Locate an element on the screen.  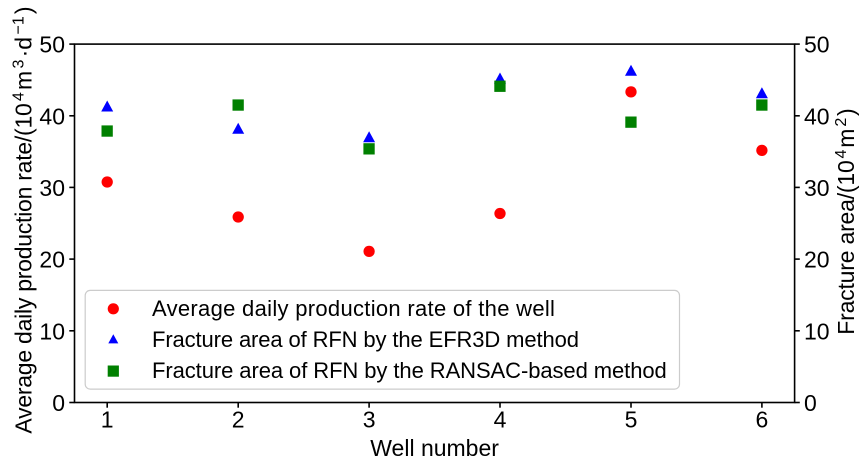
svg-text: 3 is located at coordinates (369, 420).